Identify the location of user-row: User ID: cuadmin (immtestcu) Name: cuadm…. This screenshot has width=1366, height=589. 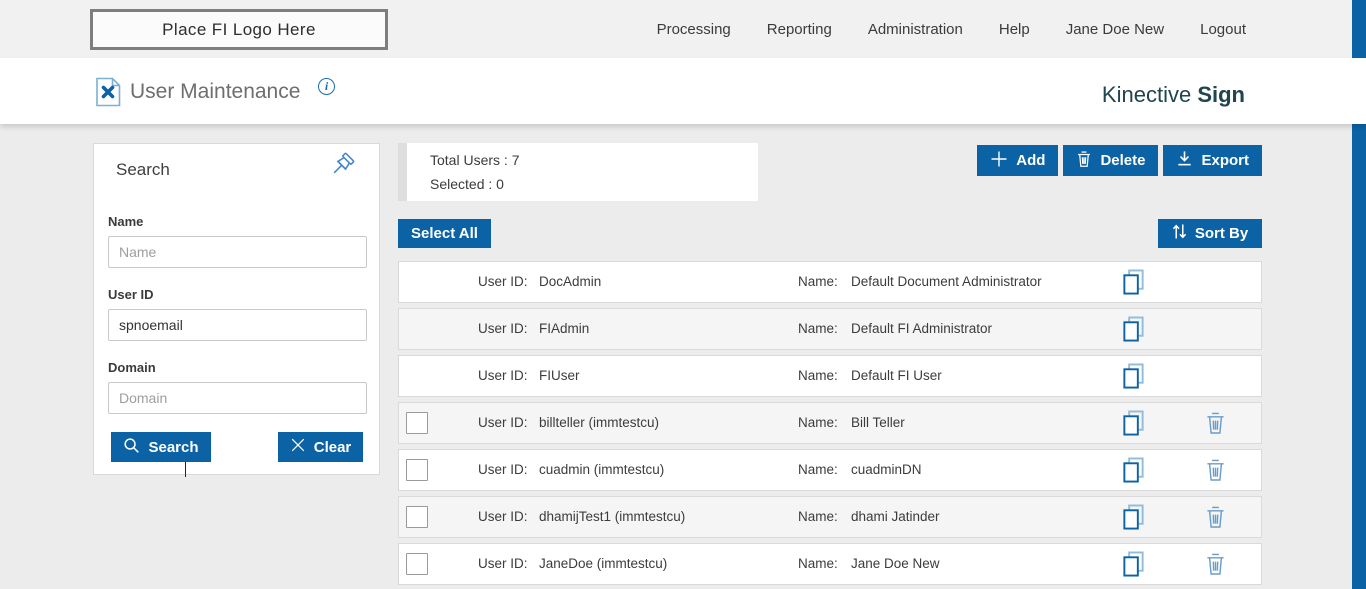
(830, 470).